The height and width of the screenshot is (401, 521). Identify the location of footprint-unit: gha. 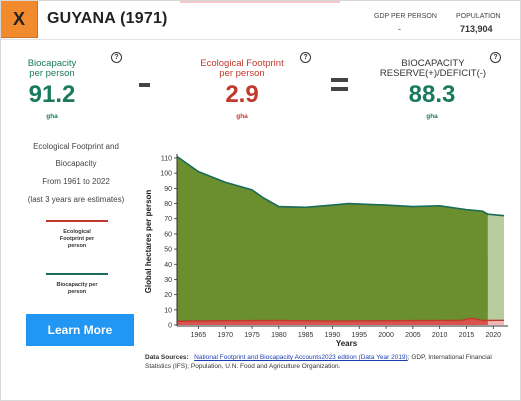
(242, 116).